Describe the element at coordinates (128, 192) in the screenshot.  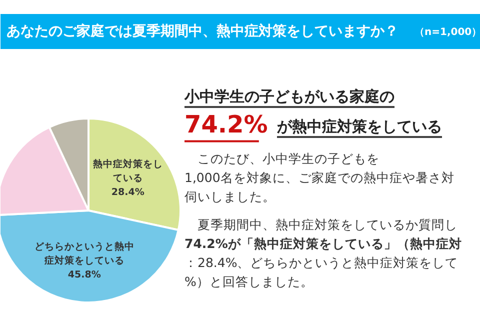
I see `data-label: 28.4%` at that location.